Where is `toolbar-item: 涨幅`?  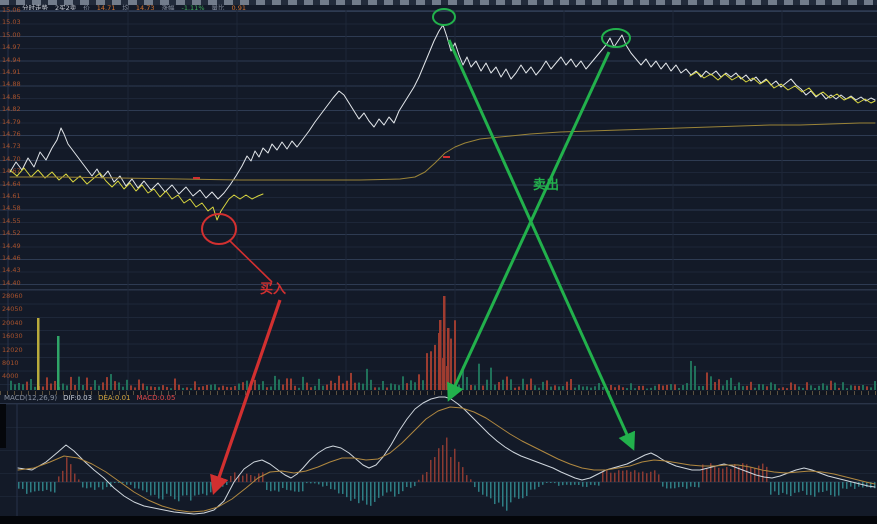 toolbar-item: 涨幅 is located at coordinates (168, 8).